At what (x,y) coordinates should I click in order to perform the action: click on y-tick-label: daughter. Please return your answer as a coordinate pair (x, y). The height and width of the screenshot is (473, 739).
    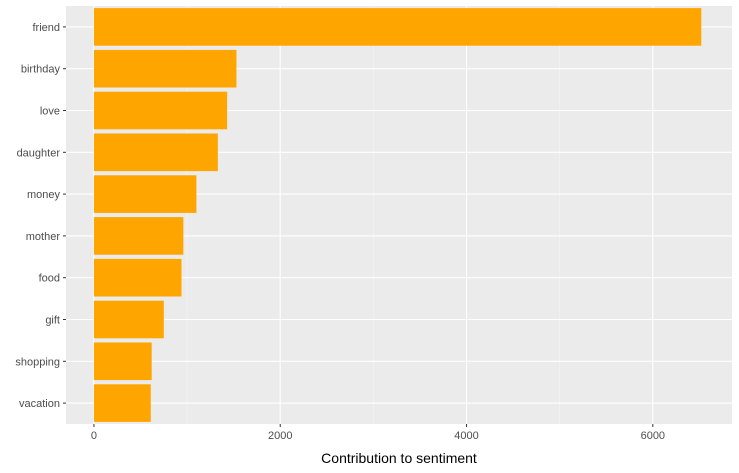
    Looking at the image, I should click on (39, 153).